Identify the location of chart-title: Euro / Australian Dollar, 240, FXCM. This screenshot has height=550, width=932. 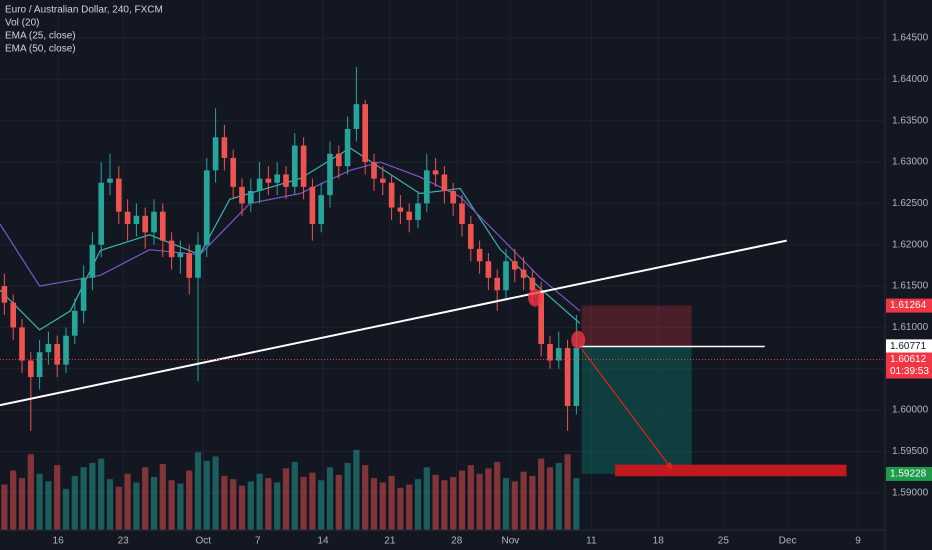
(84, 10).